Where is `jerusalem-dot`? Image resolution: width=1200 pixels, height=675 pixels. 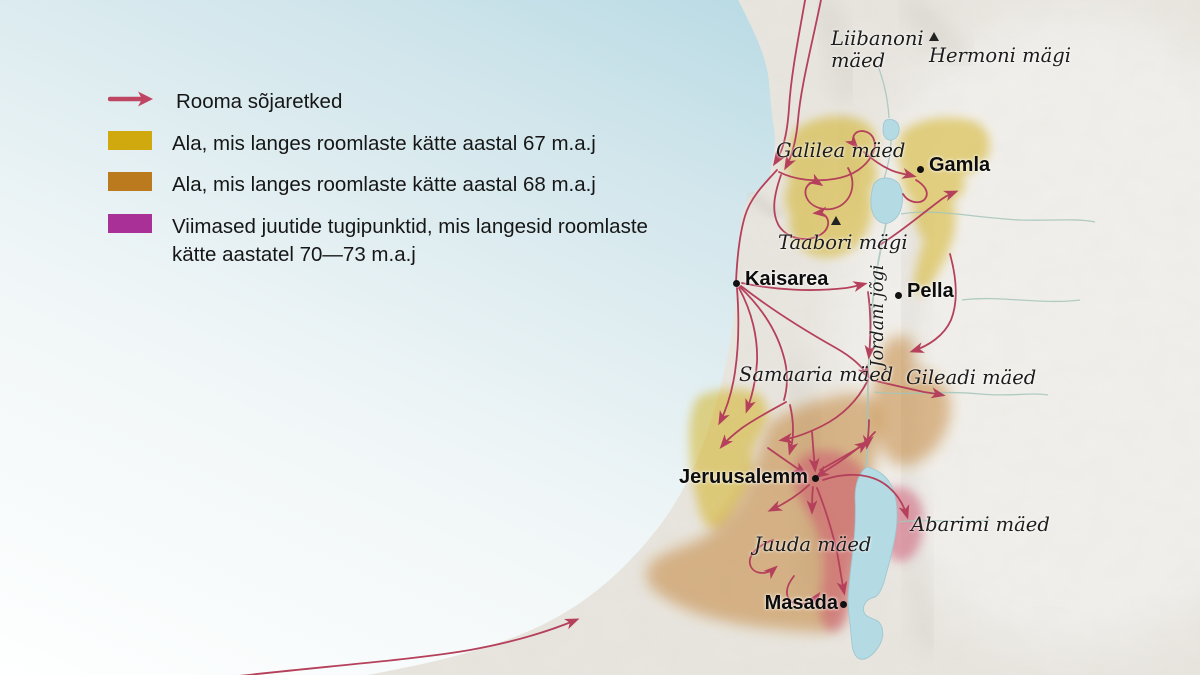
jerusalem-dot is located at coordinates (815, 478).